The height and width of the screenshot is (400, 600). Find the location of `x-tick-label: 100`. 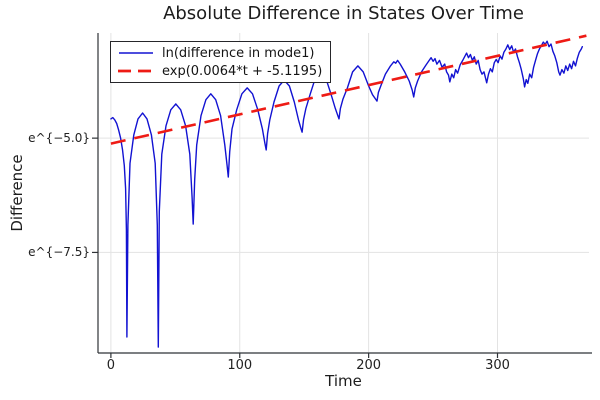

x-tick-label: 100 is located at coordinates (240, 365).